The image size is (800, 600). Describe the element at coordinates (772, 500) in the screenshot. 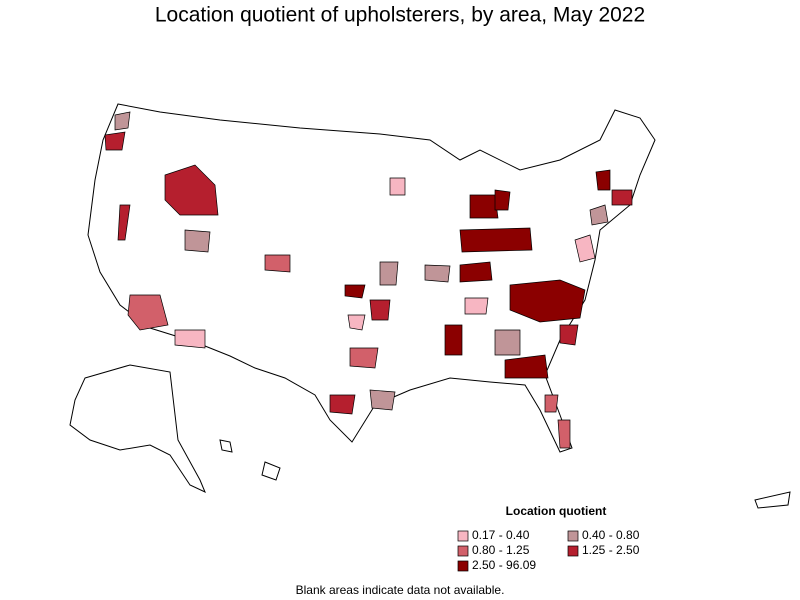

I see `puerto-rico` at that location.